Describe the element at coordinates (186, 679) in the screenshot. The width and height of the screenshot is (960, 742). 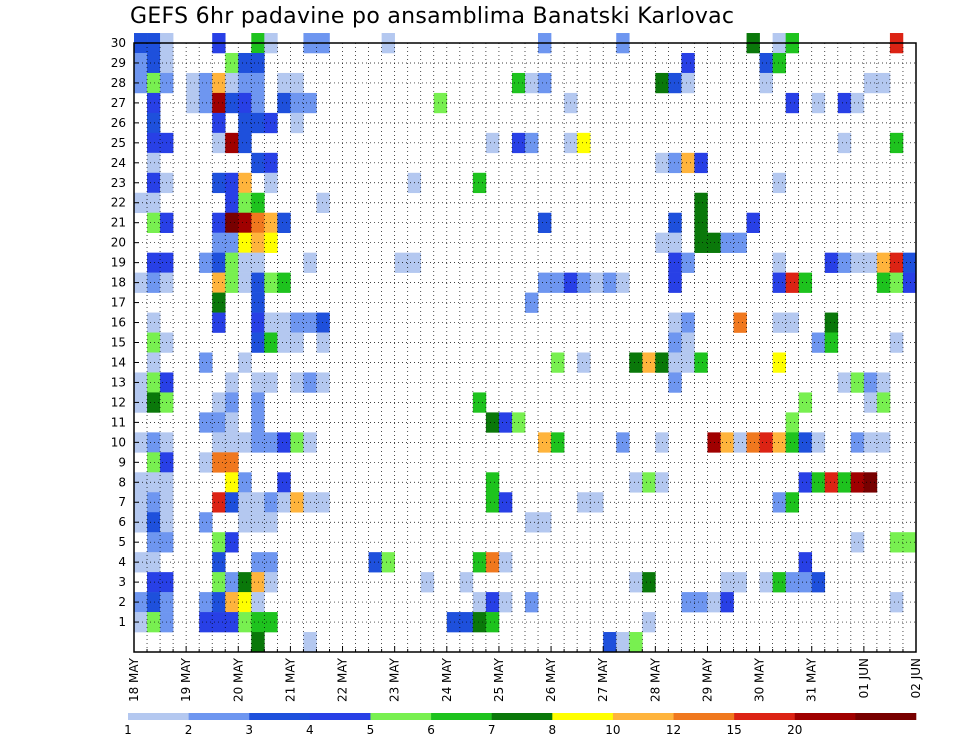
I see `x-tick-label: 19 MAY` at that location.